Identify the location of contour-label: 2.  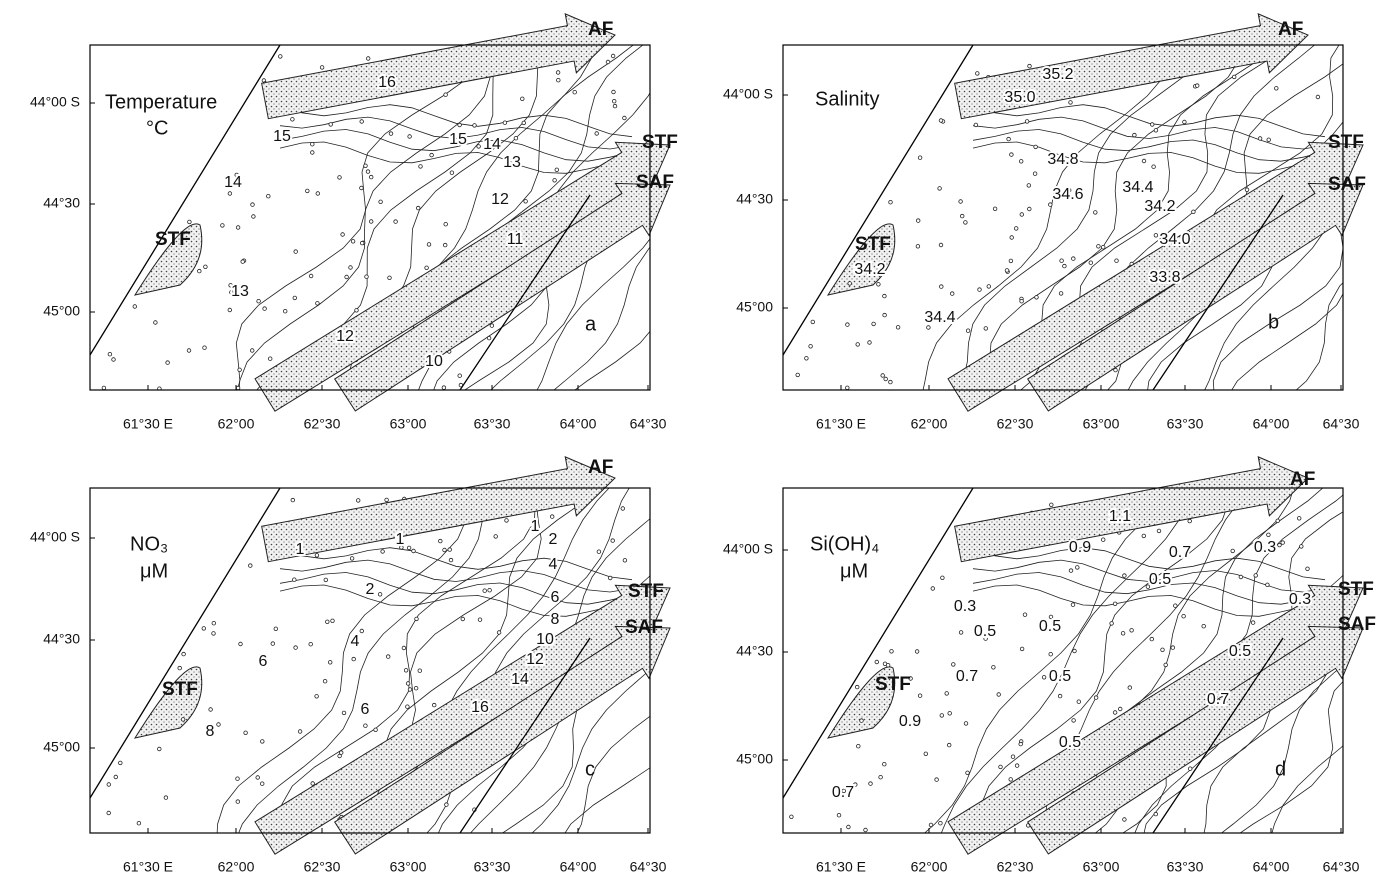
(553, 539).